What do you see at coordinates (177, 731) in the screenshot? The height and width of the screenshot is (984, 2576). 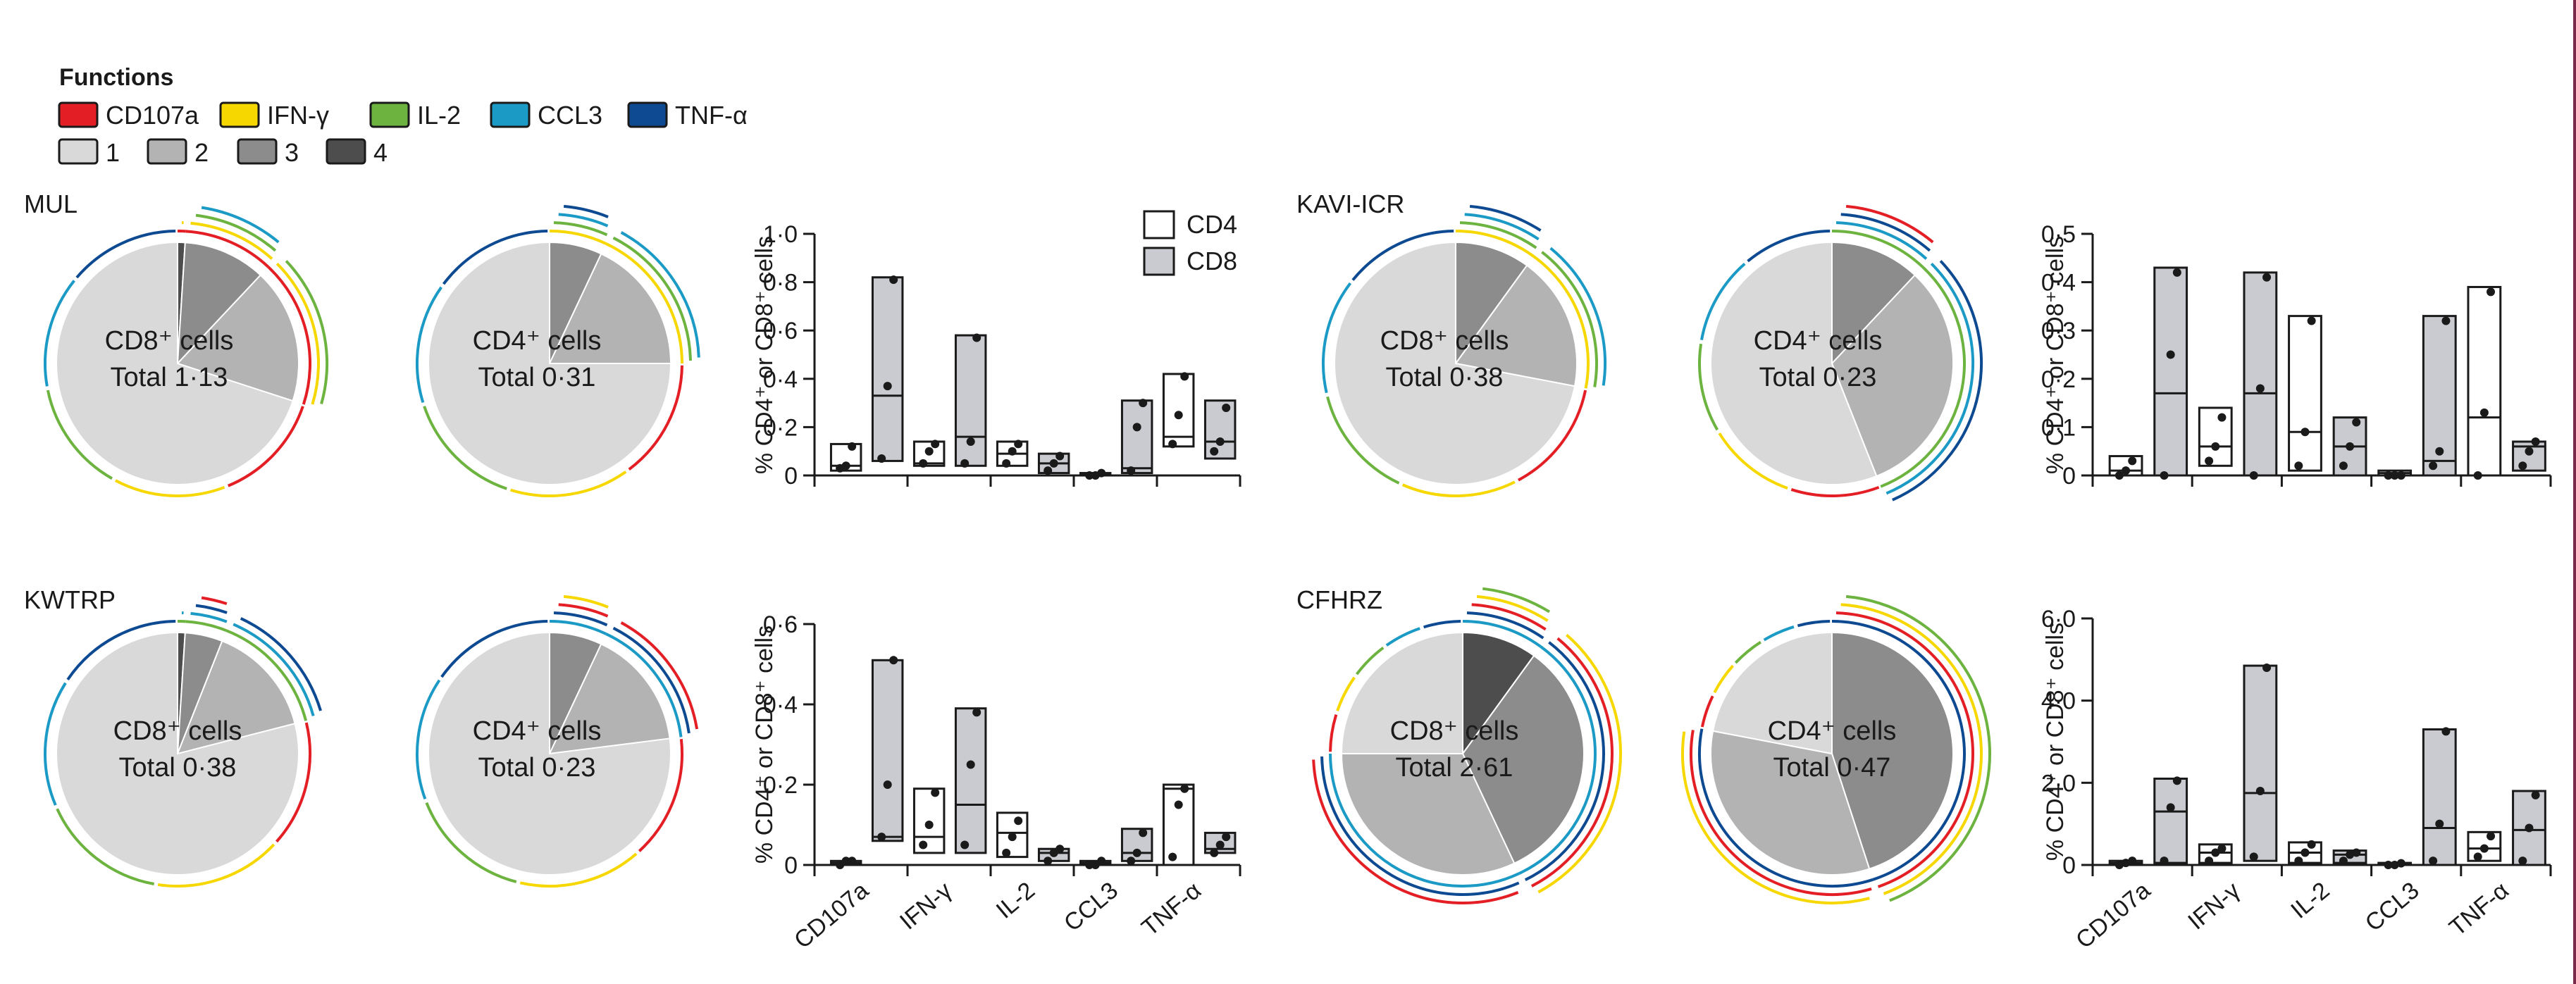 I see `pie-kwtrp-cd8-label: CD8⁺ cells` at bounding box center [177, 731].